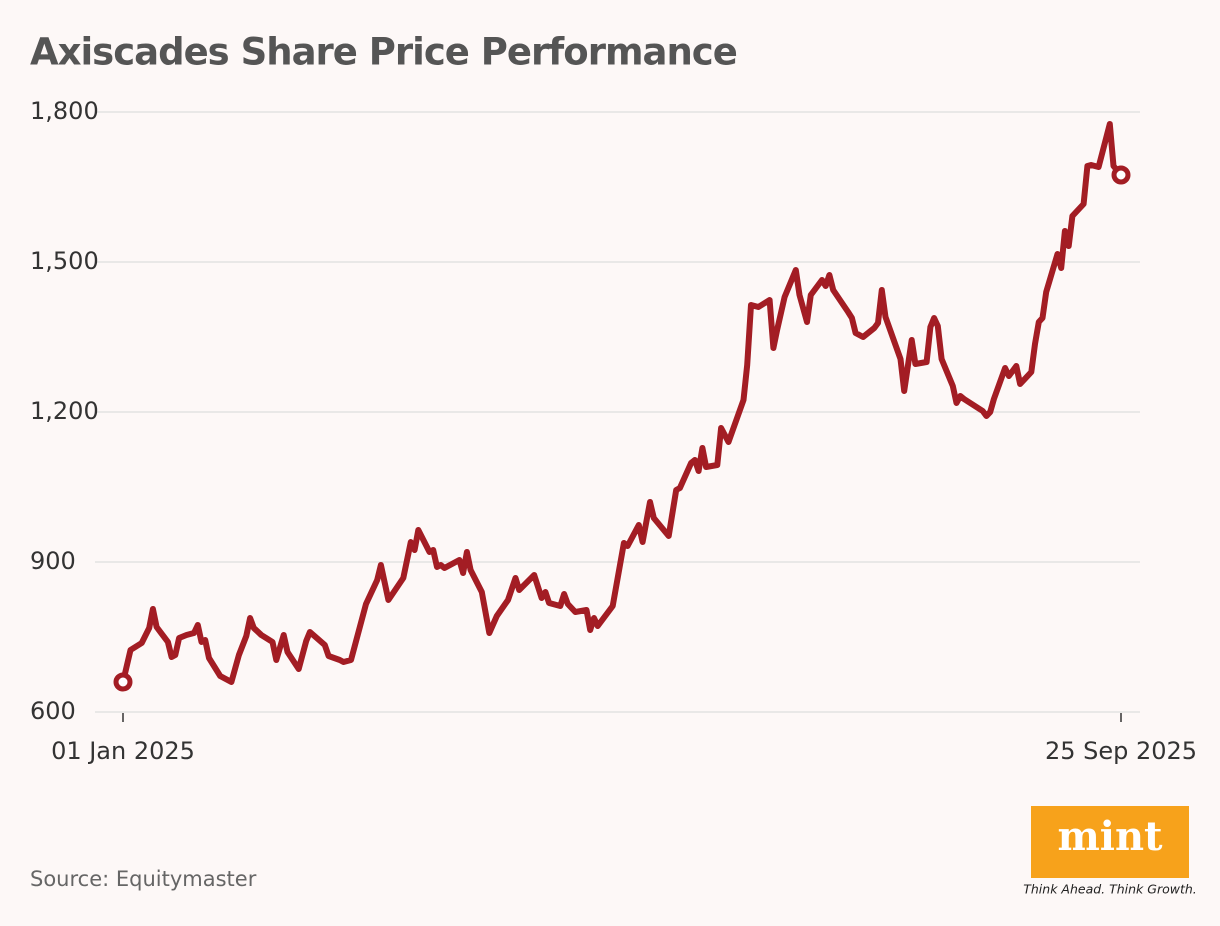  Describe the element at coordinates (143, 879) in the screenshot. I see `source: Source: Equitymaster` at that location.